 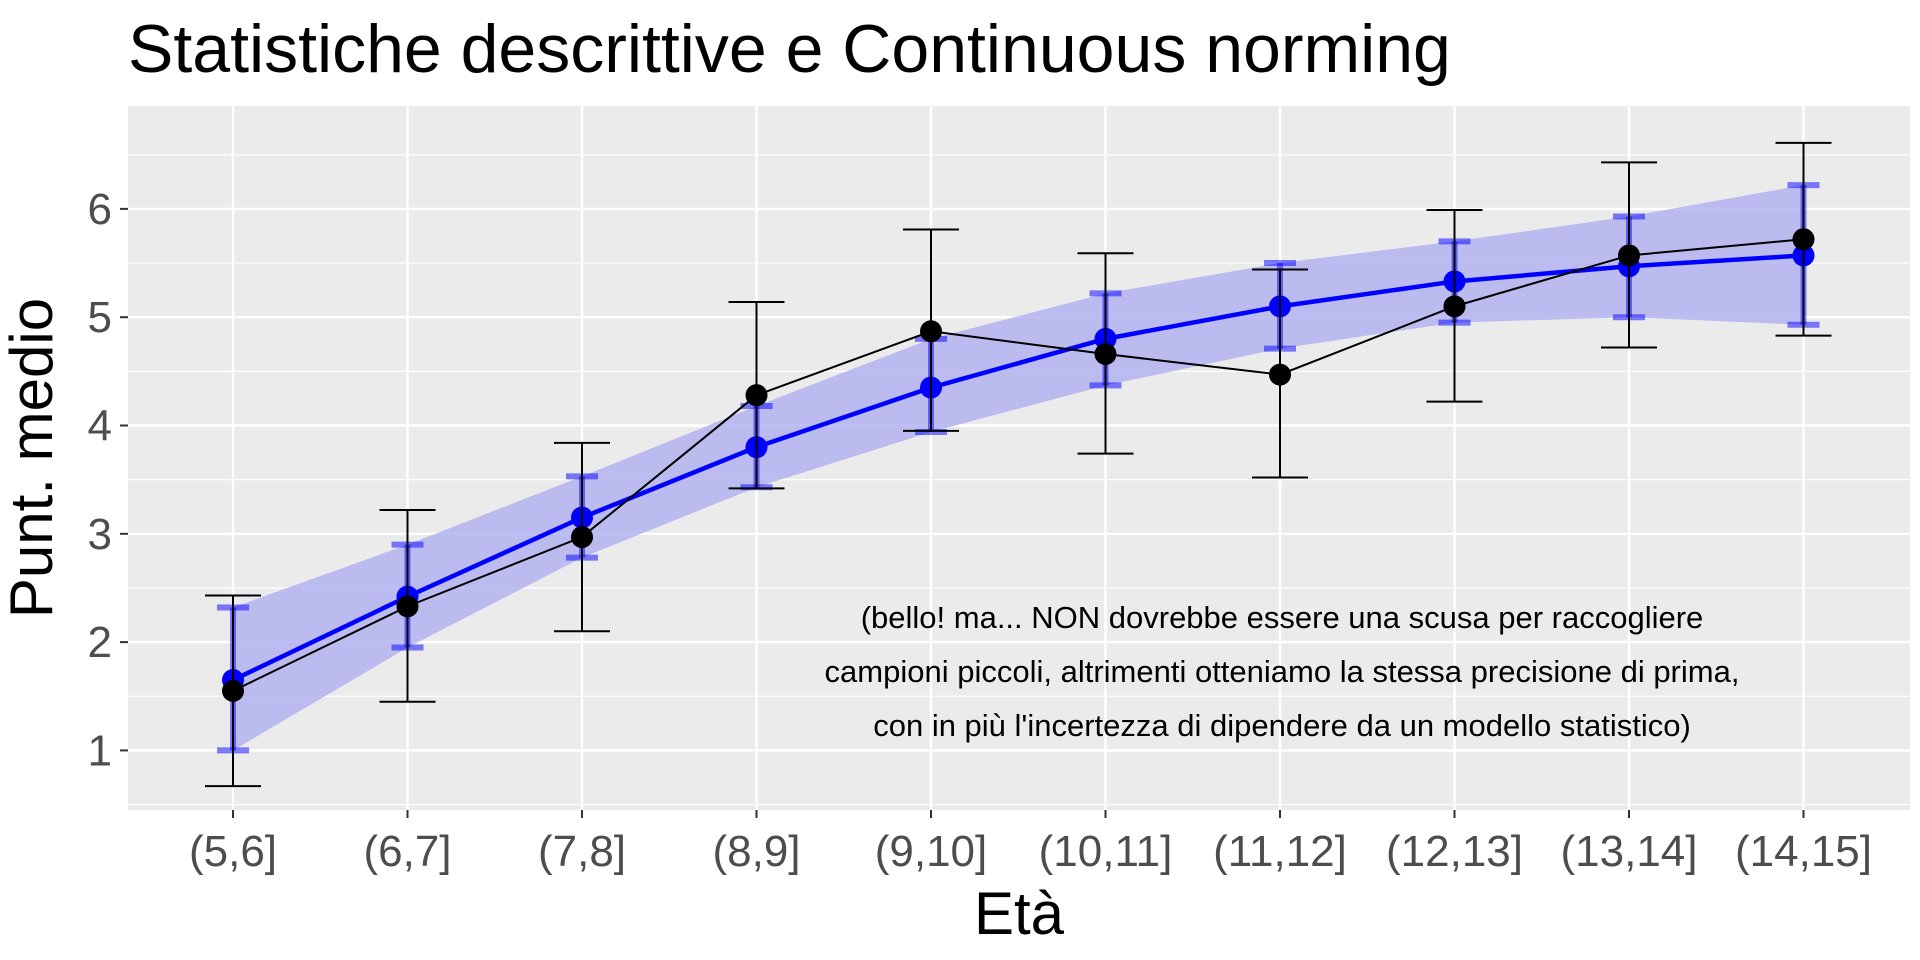 I want to click on x-axis-title: Età, so click(x=1019, y=913).